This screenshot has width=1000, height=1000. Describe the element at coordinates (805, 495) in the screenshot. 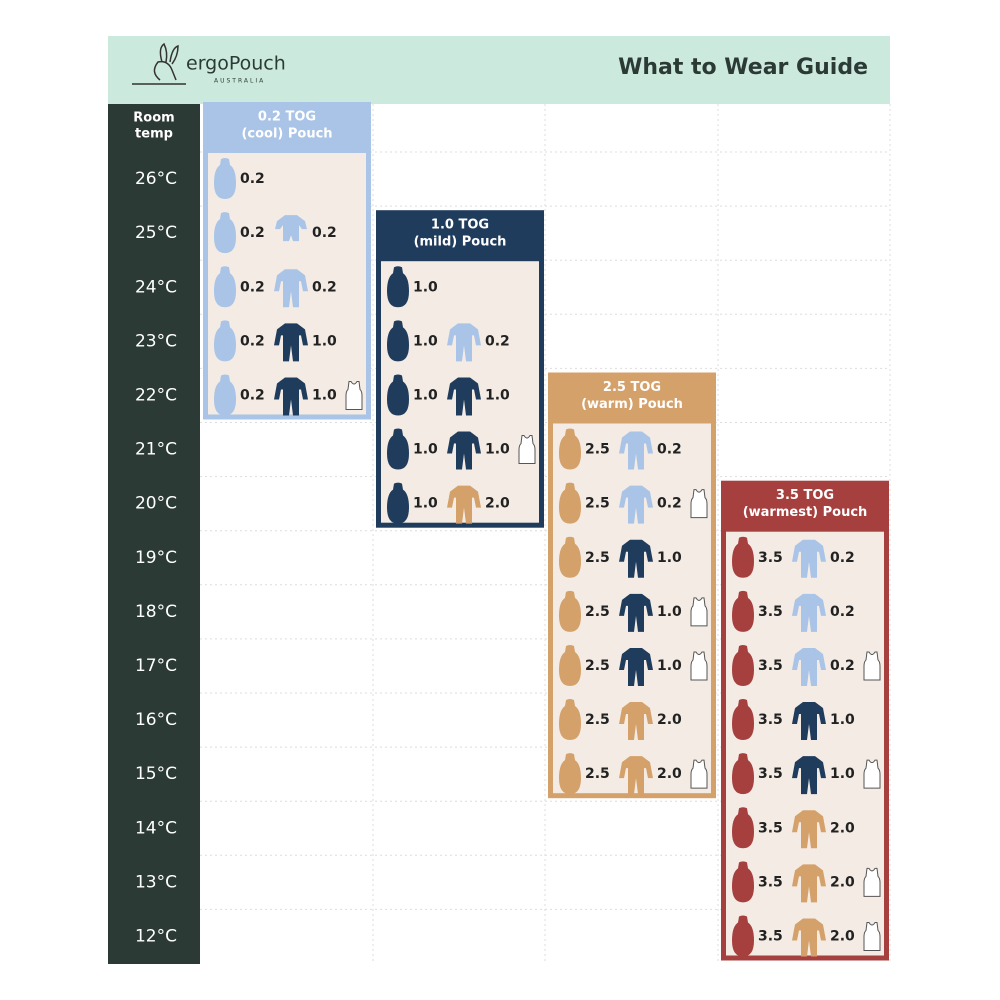

I see `pouch-heading: 3.5 TOG` at that location.